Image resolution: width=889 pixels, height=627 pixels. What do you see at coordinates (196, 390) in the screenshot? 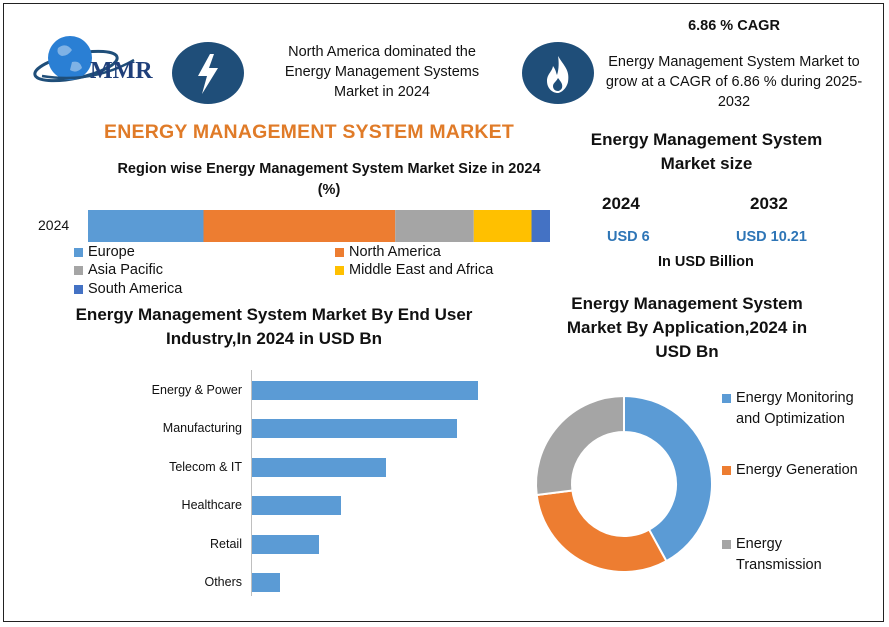
I see `end-user-tick-label: Energy & Power` at bounding box center [196, 390].